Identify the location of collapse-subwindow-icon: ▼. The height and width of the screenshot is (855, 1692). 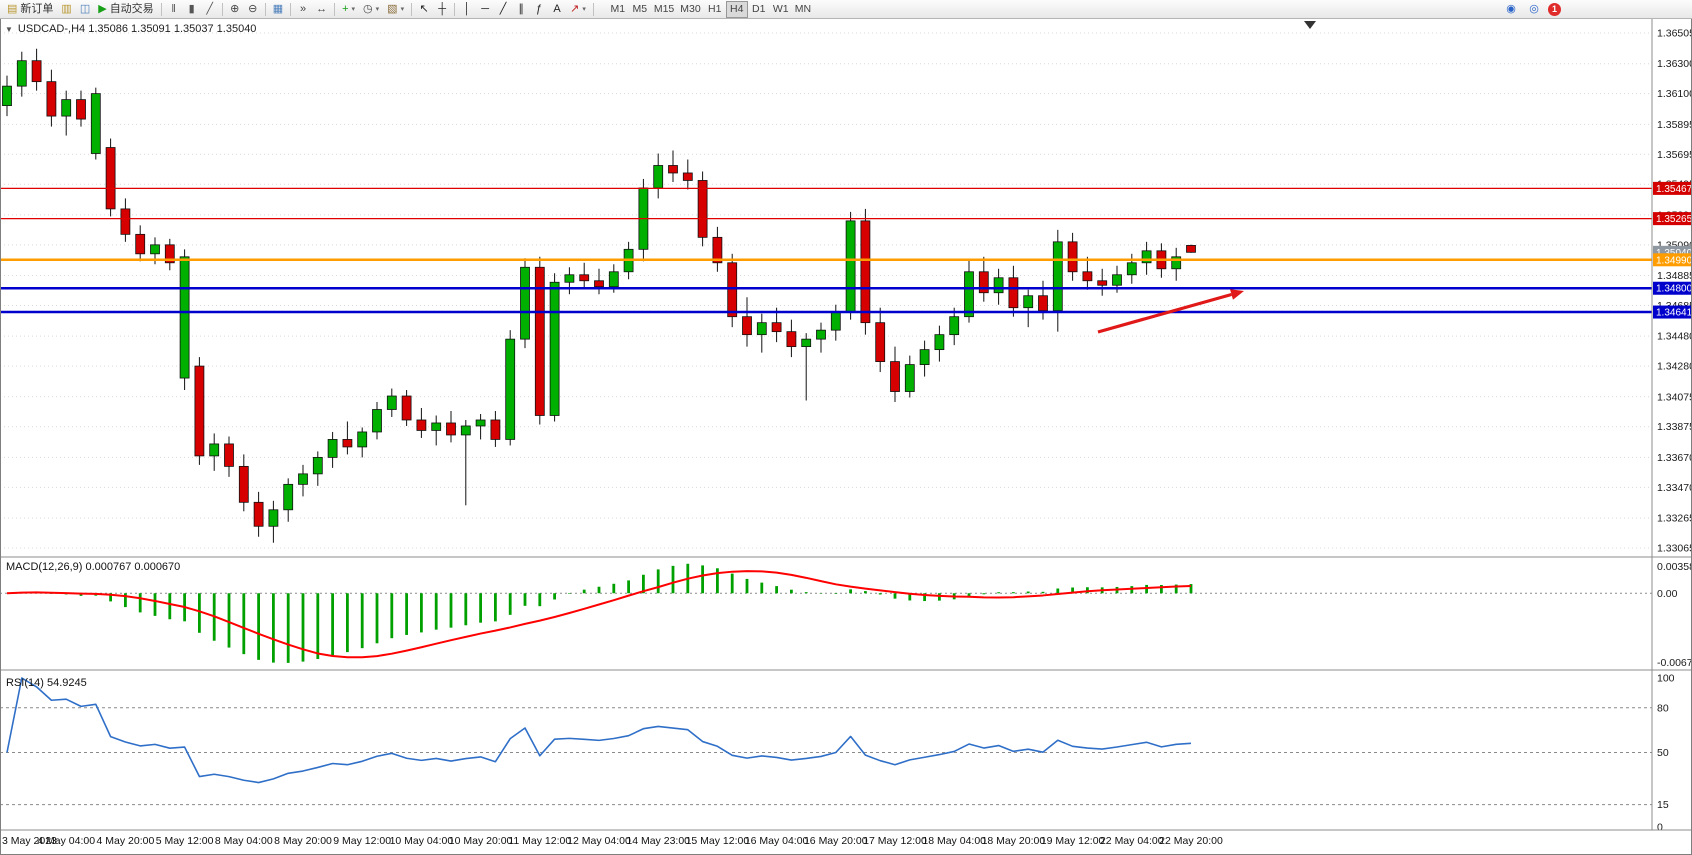
(9, 29).